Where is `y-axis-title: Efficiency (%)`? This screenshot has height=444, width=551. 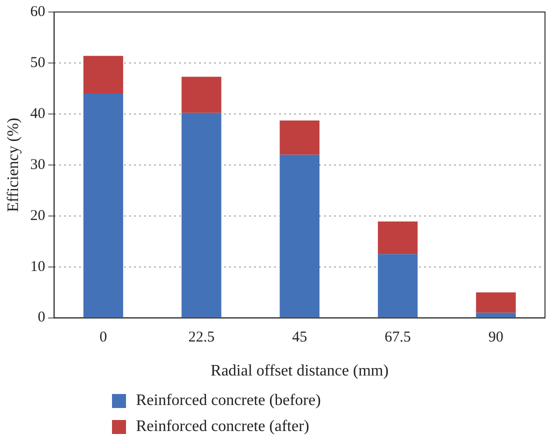 y-axis-title: Efficiency (%) is located at coordinates (13, 165).